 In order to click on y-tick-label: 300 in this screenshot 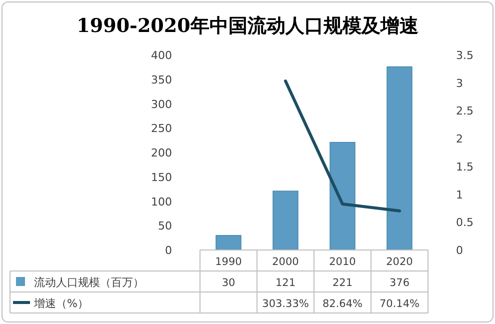, I will do `click(161, 104)`.